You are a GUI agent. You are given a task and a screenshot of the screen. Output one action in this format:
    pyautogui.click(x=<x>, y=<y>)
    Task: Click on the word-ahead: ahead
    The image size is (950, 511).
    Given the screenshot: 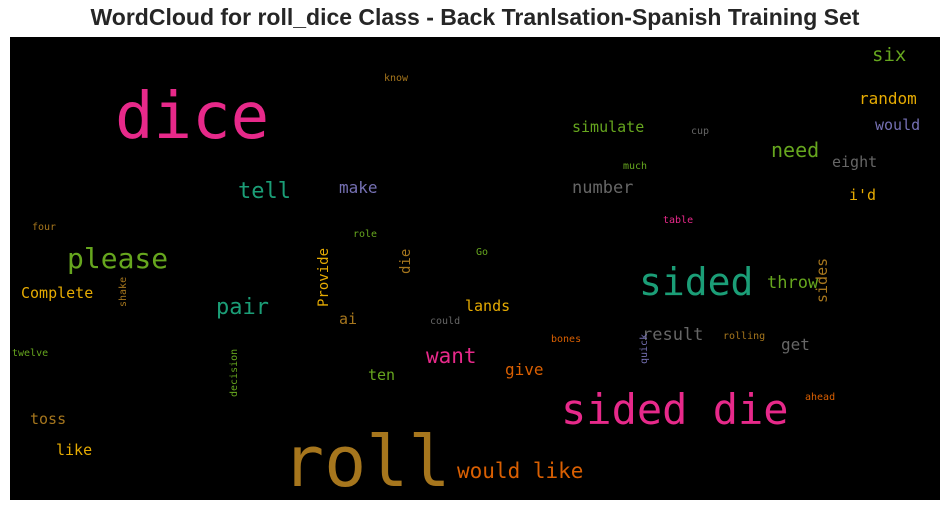 What is the action you would take?
    pyautogui.click(x=820, y=397)
    